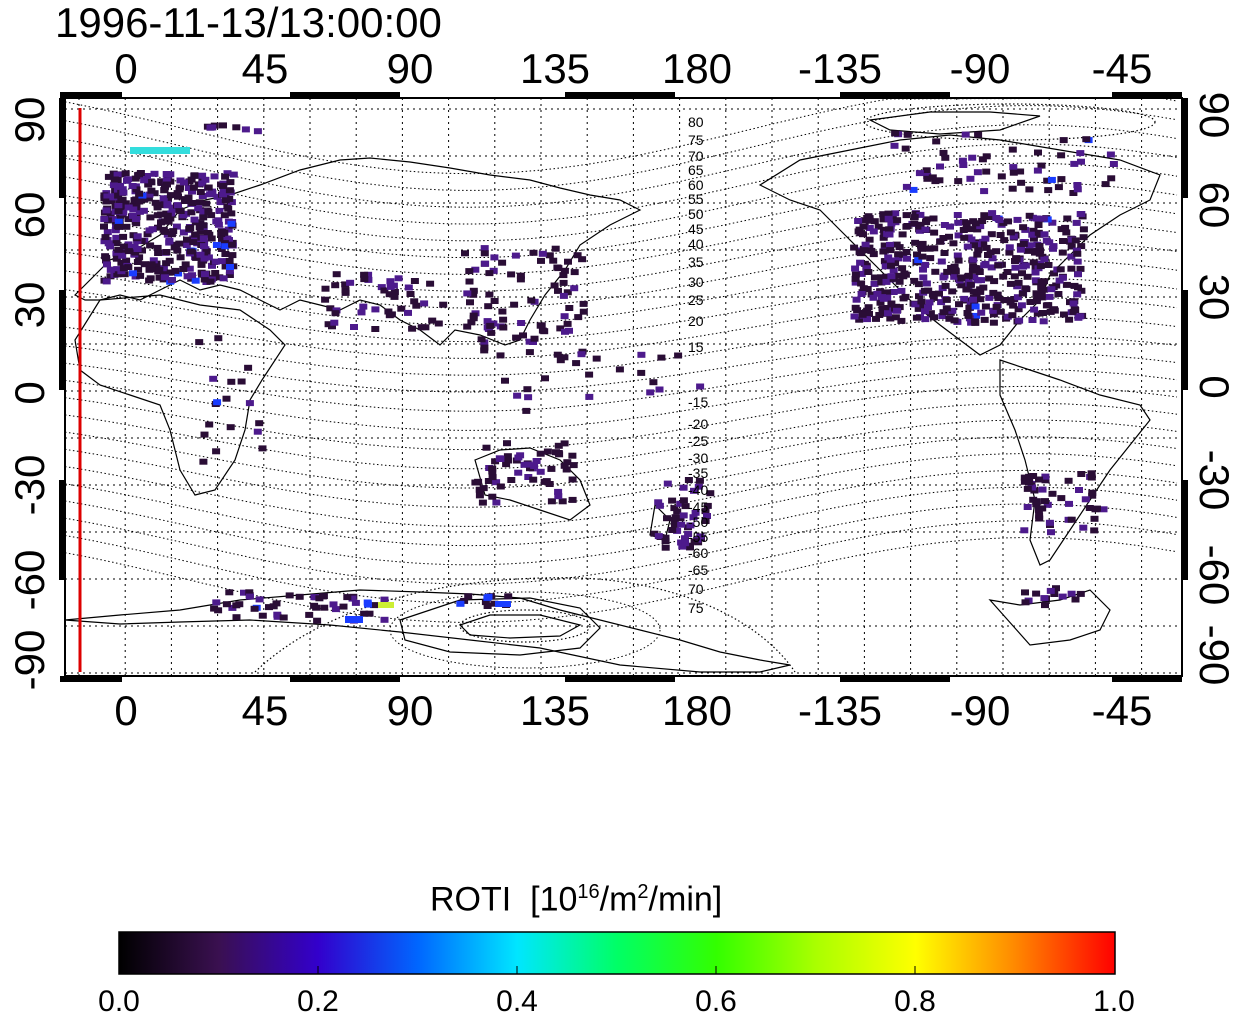 The height and width of the screenshot is (1024, 1240). What do you see at coordinates (1214, 655) in the screenshot?
I see `right-tick: -90` at bounding box center [1214, 655].